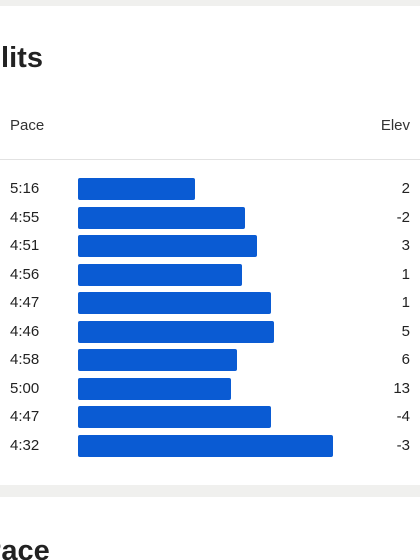 The image size is (420, 560). What do you see at coordinates (405, 359) in the screenshot?
I see `elevation-value: 6` at bounding box center [405, 359].